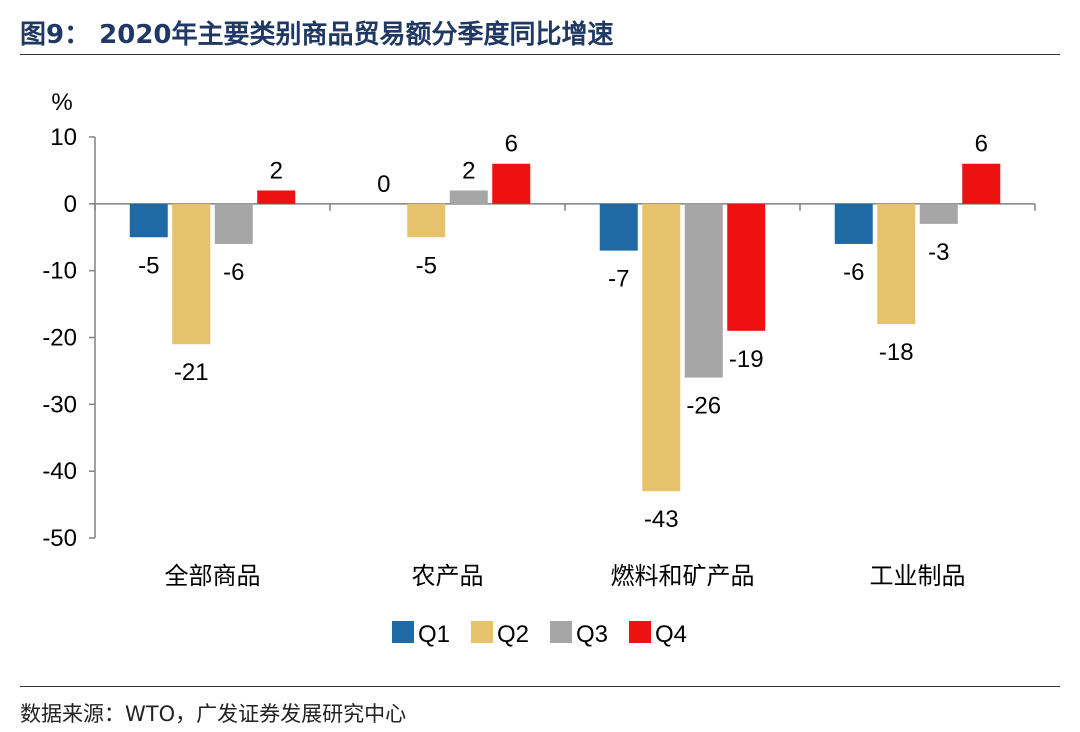 This screenshot has width=1080, height=732. I want to click on category-label: 工业制品, so click(918, 576).